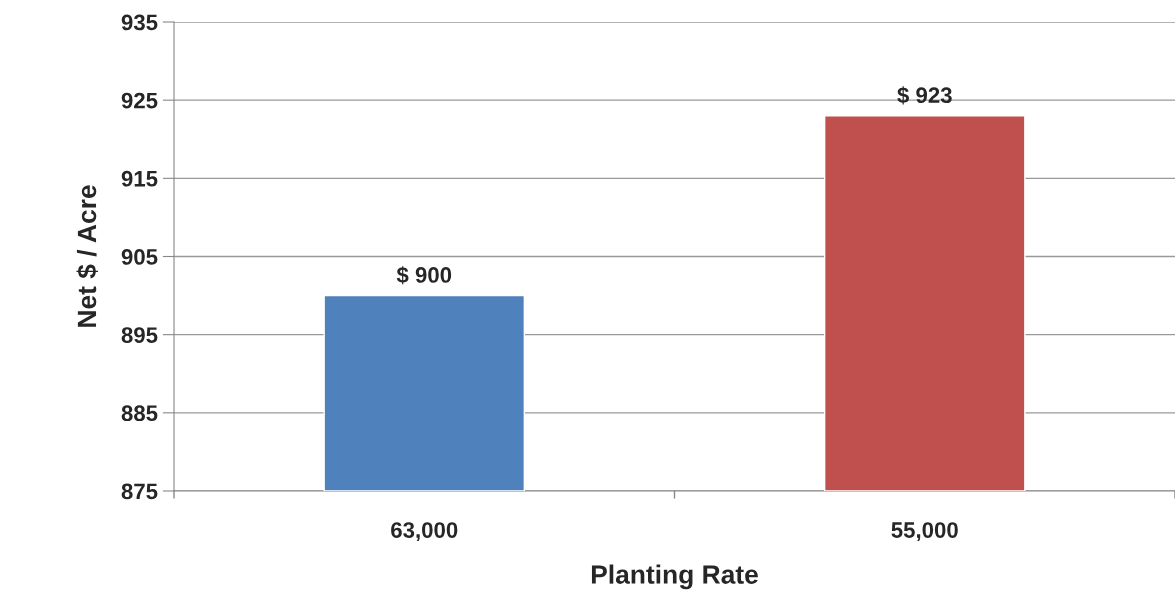 This screenshot has height=613, width=1175. Describe the element at coordinates (87, 256) in the screenshot. I see `y-axis-title: Net $ / Acre` at that location.